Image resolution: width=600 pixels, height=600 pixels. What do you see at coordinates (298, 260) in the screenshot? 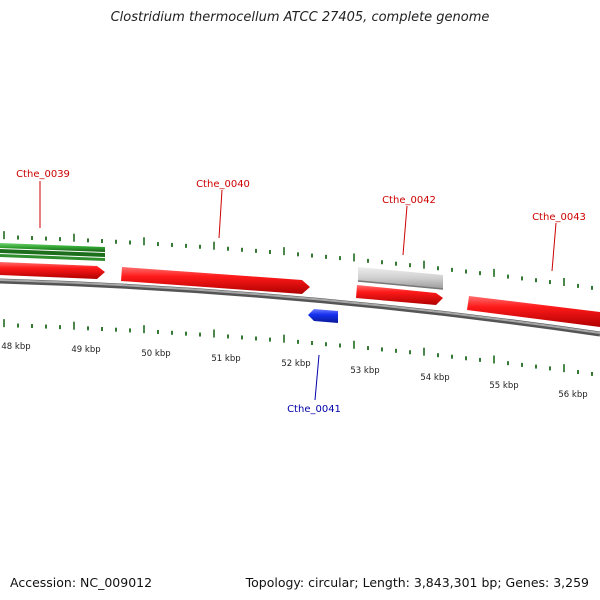
I see `outer-tick-row` at bounding box center [298, 260].